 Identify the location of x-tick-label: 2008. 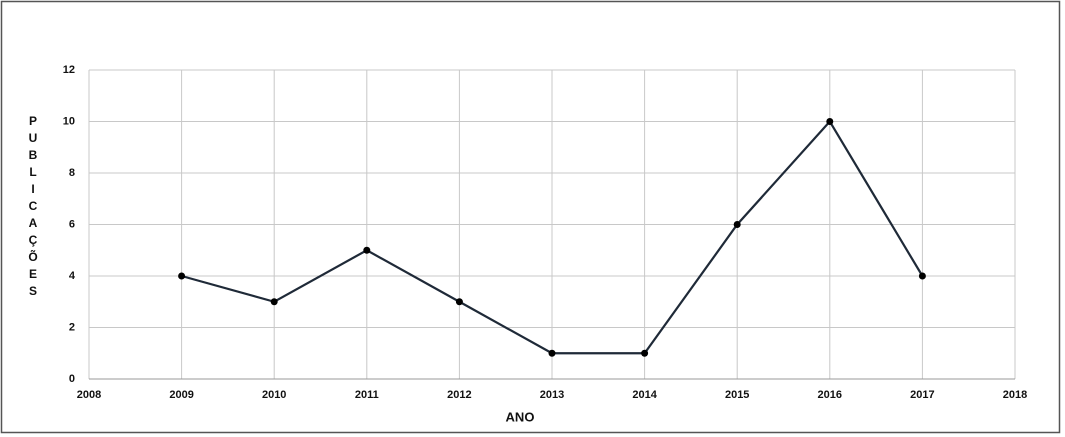
(89, 395).